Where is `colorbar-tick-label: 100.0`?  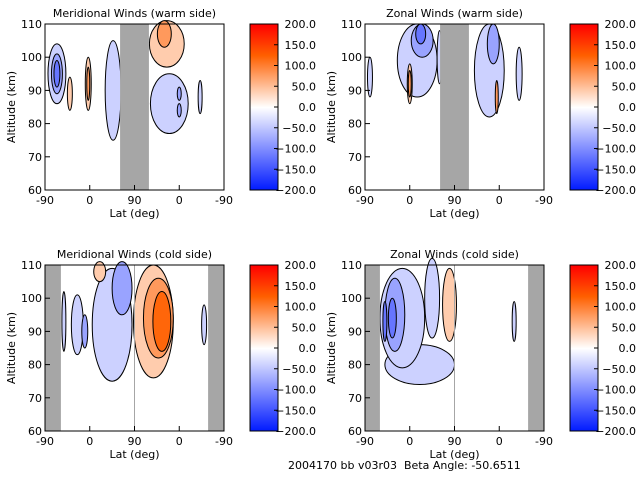 colorbar-tick-label: 100.0 is located at coordinates (301, 307).